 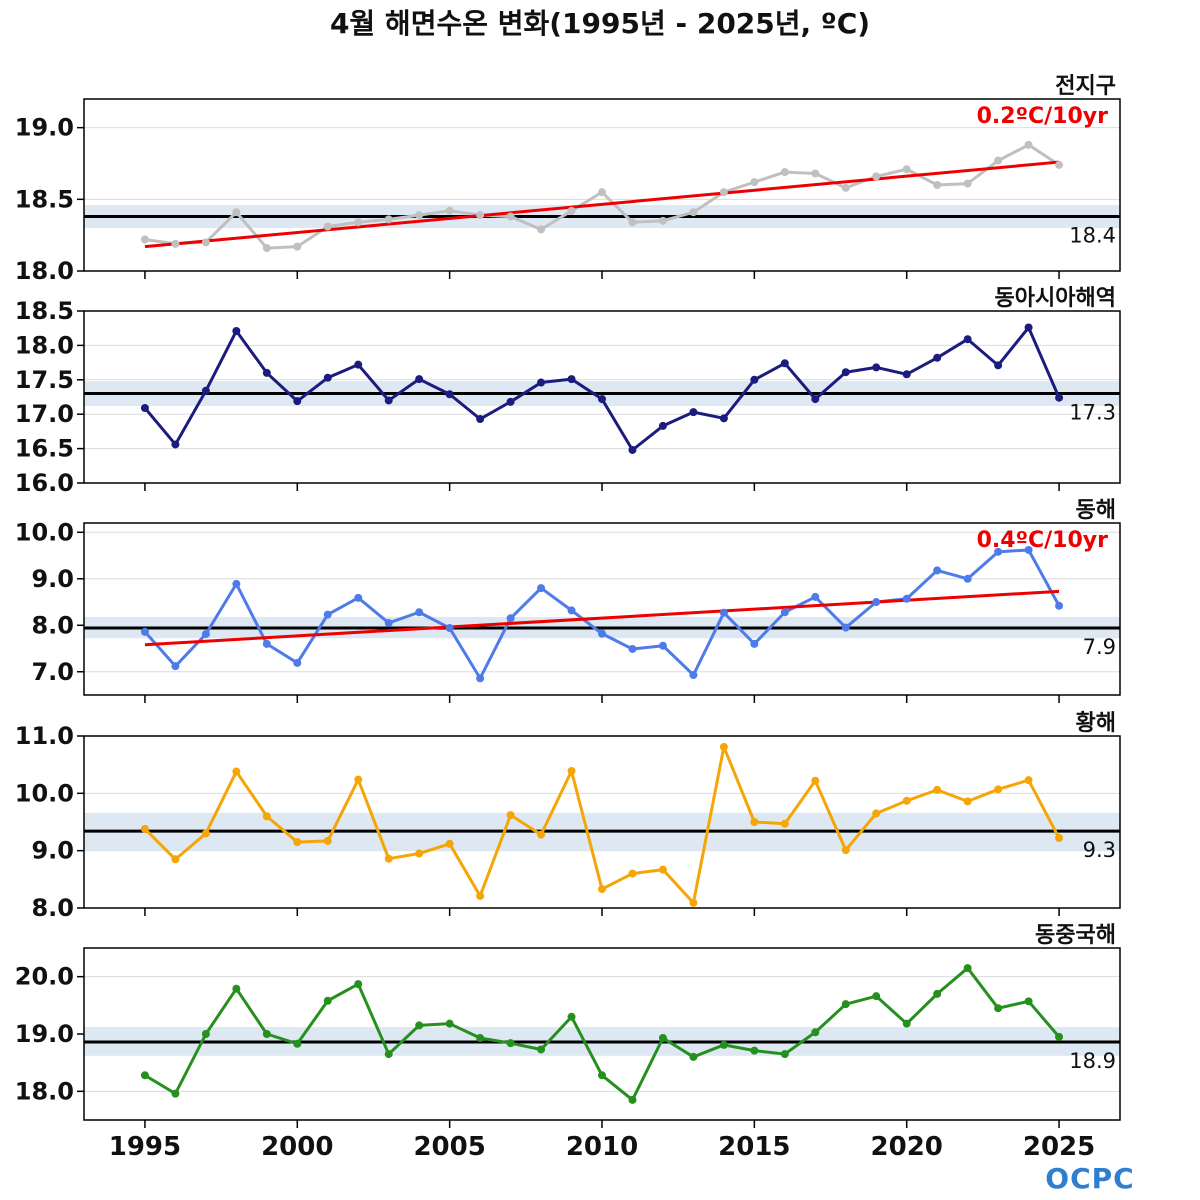 What do you see at coordinates (1092, 236) in the screenshot?
I see `mean-value-label: 18.4` at bounding box center [1092, 236].